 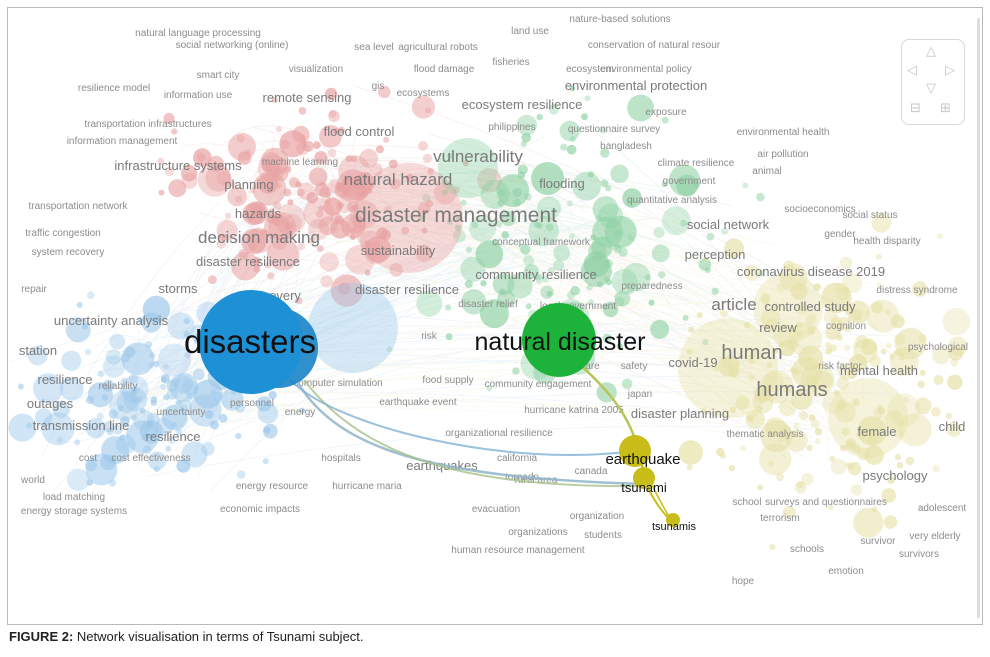 What do you see at coordinates (408, 218) in the screenshot?
I see `hub-node` at bounding box center [408, 218].